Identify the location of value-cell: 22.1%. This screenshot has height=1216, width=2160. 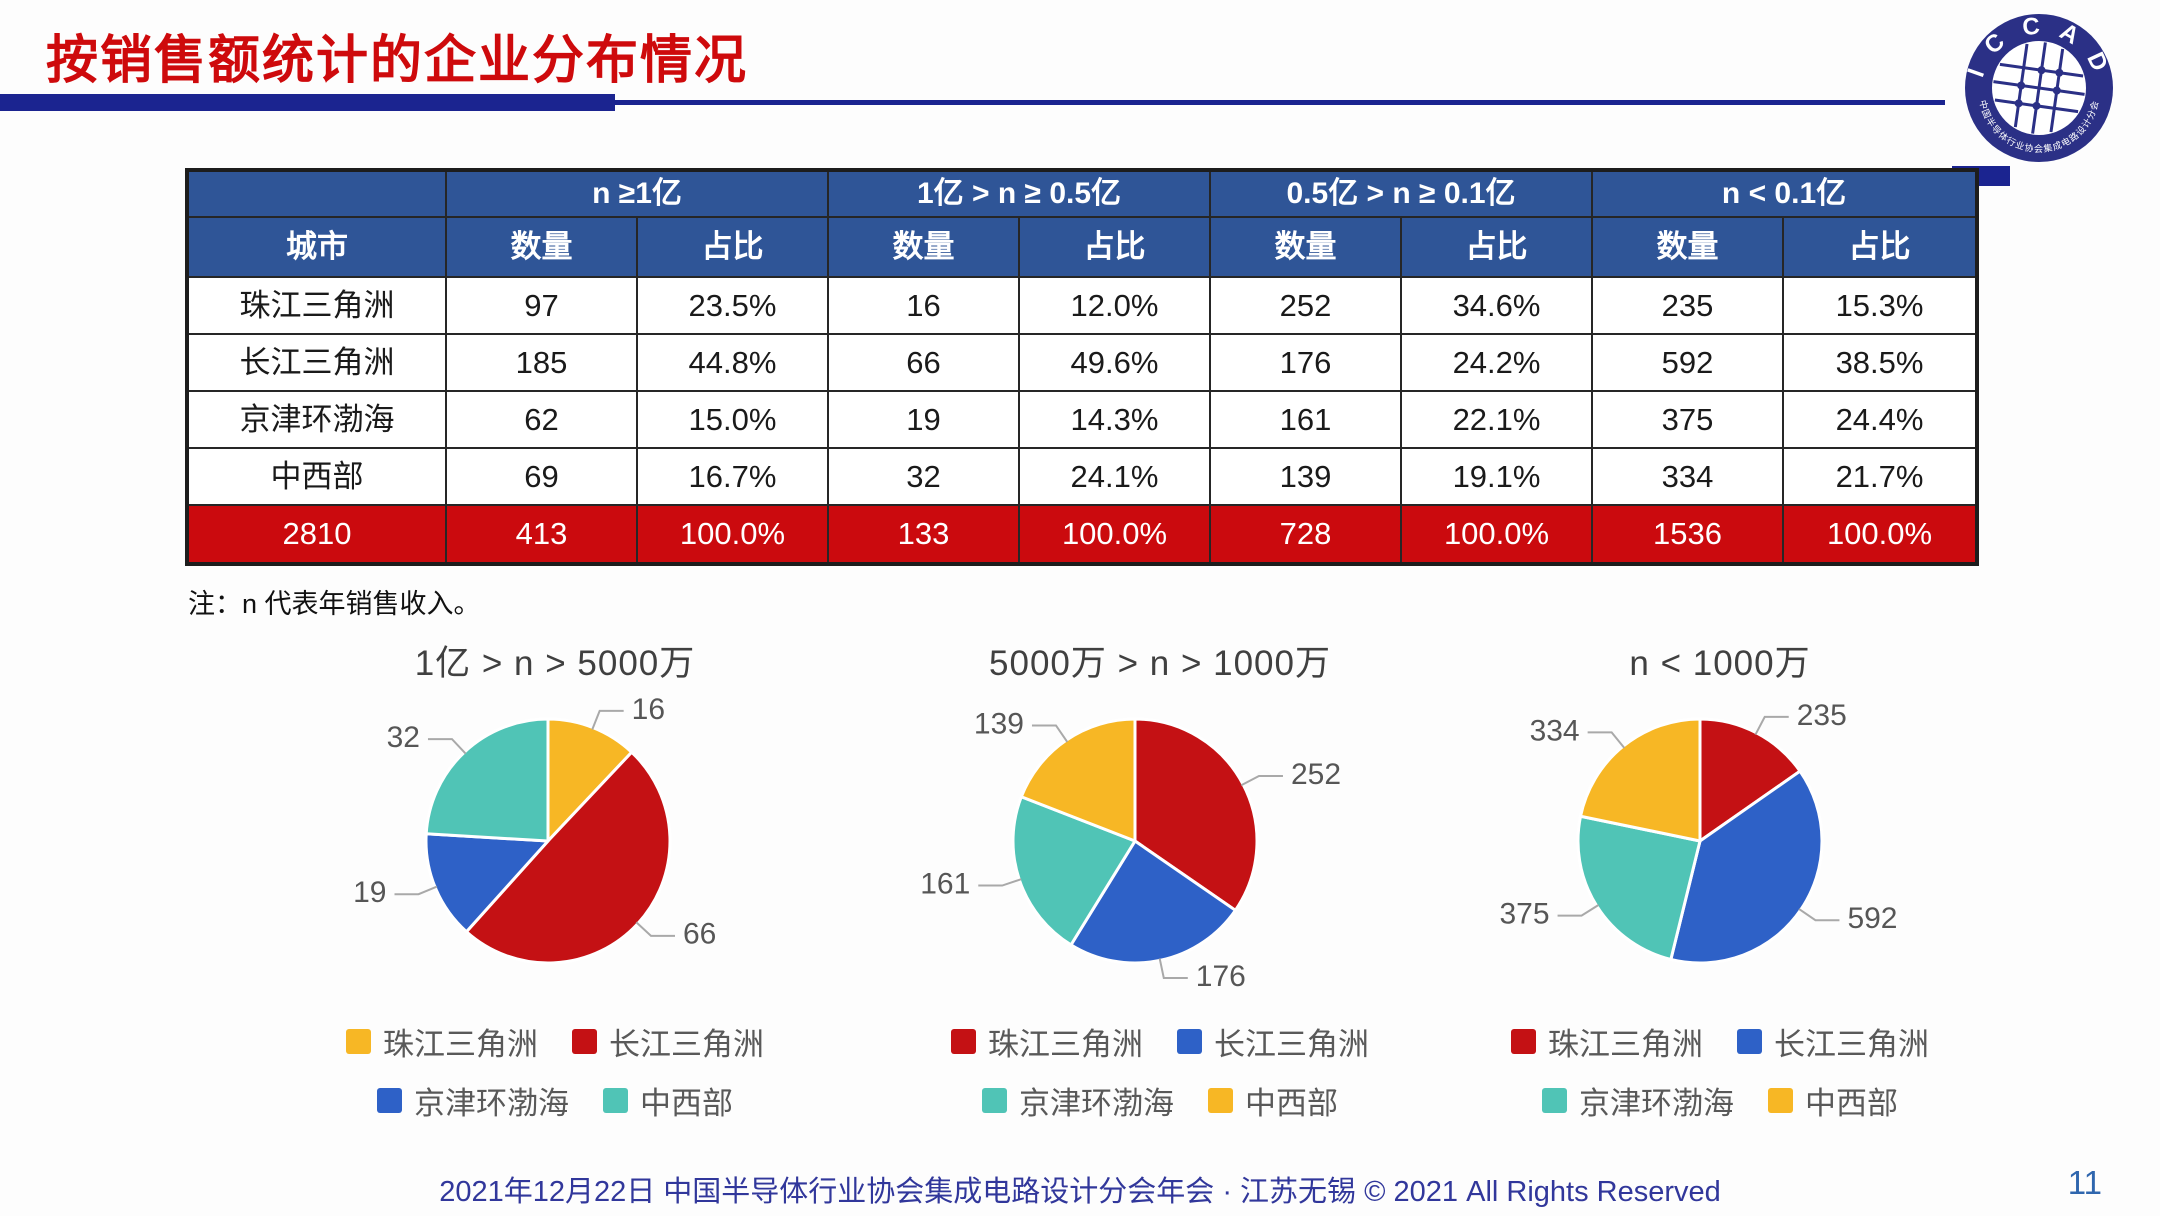
(1497, 419).